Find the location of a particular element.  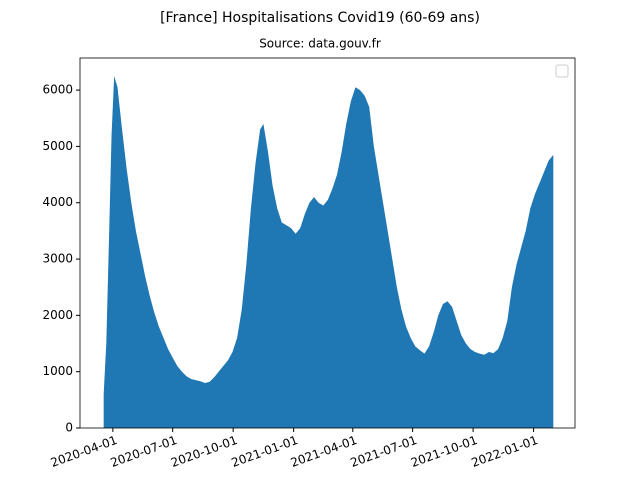

x-tick-label: 2021-10-01 is located at coordinates (444, 451).